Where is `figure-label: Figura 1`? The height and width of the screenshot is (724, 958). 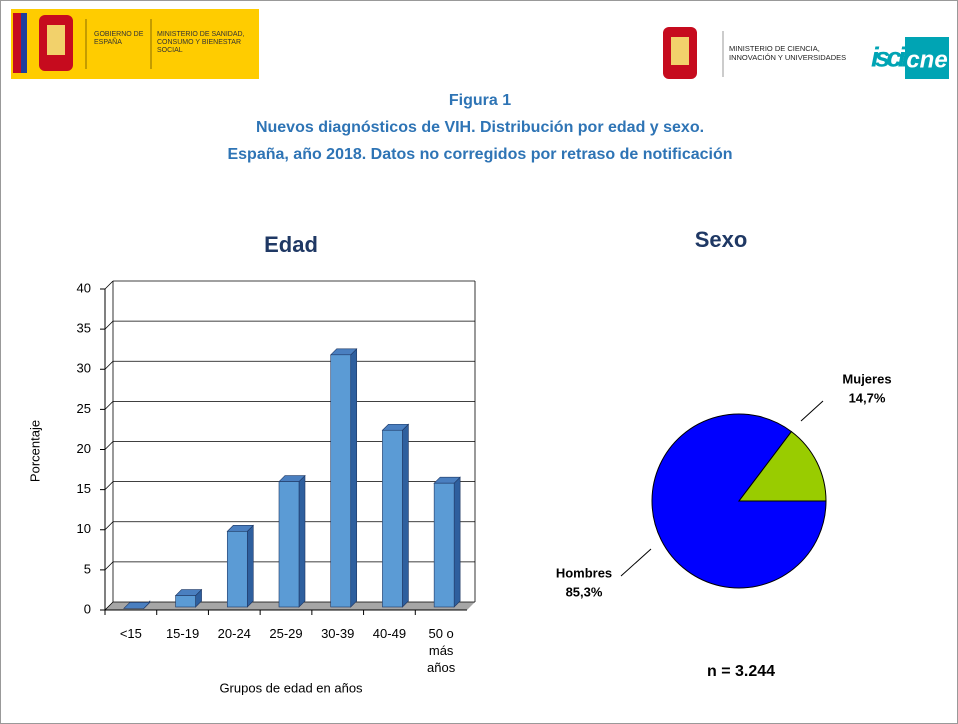 figure-label: Figura 1 is located at coordinates (480, 100).